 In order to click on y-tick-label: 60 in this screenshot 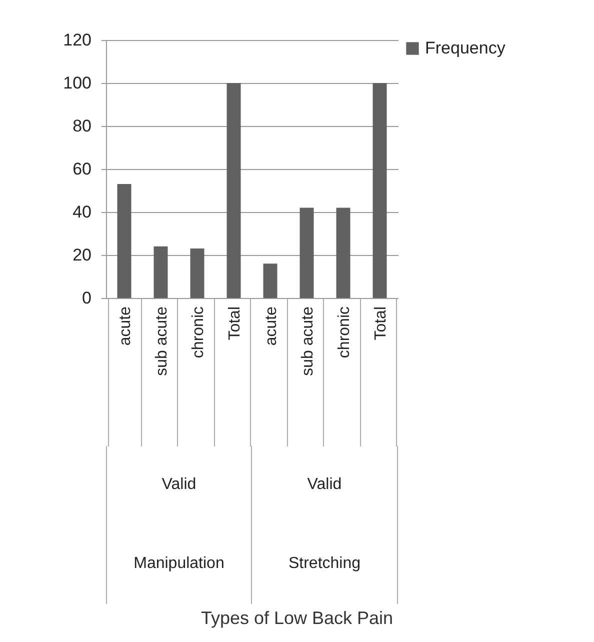, I will do `click(82, 169)`.